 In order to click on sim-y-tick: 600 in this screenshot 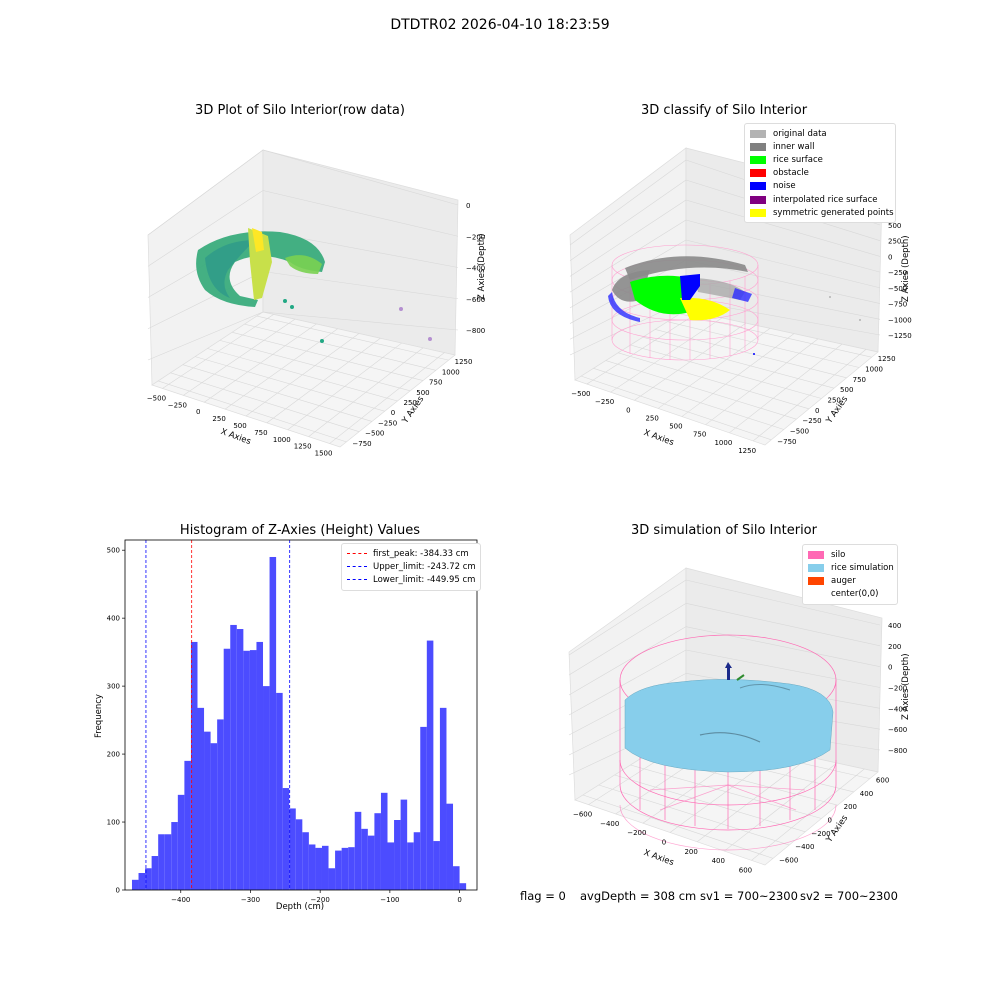, I will do `click(882, 781)`.